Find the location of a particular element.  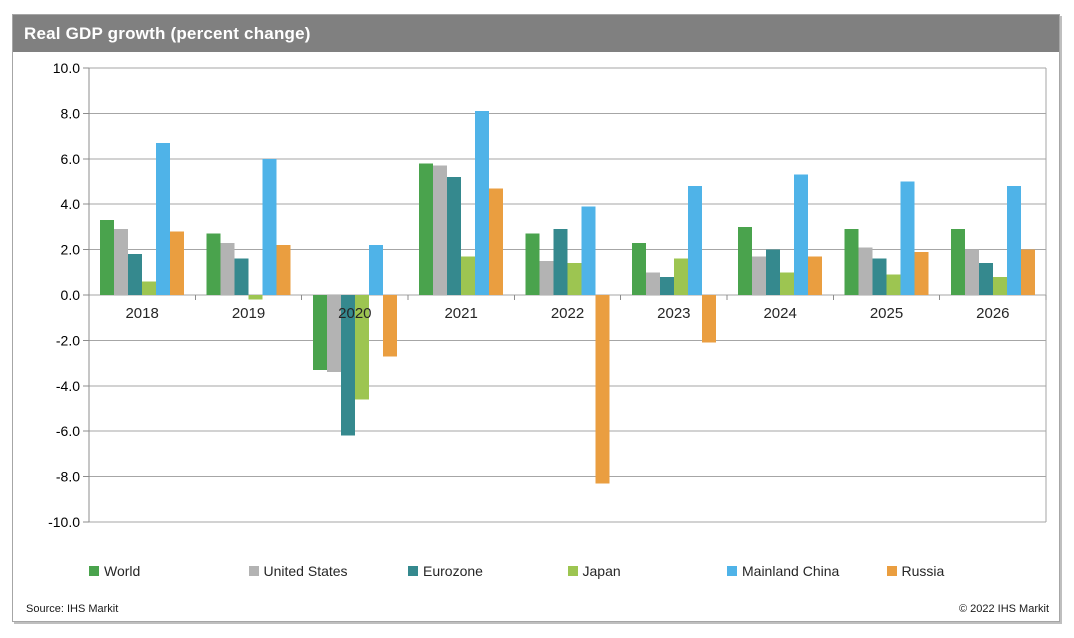

bar-united-states-2019 is located at coordinates (227, 268).